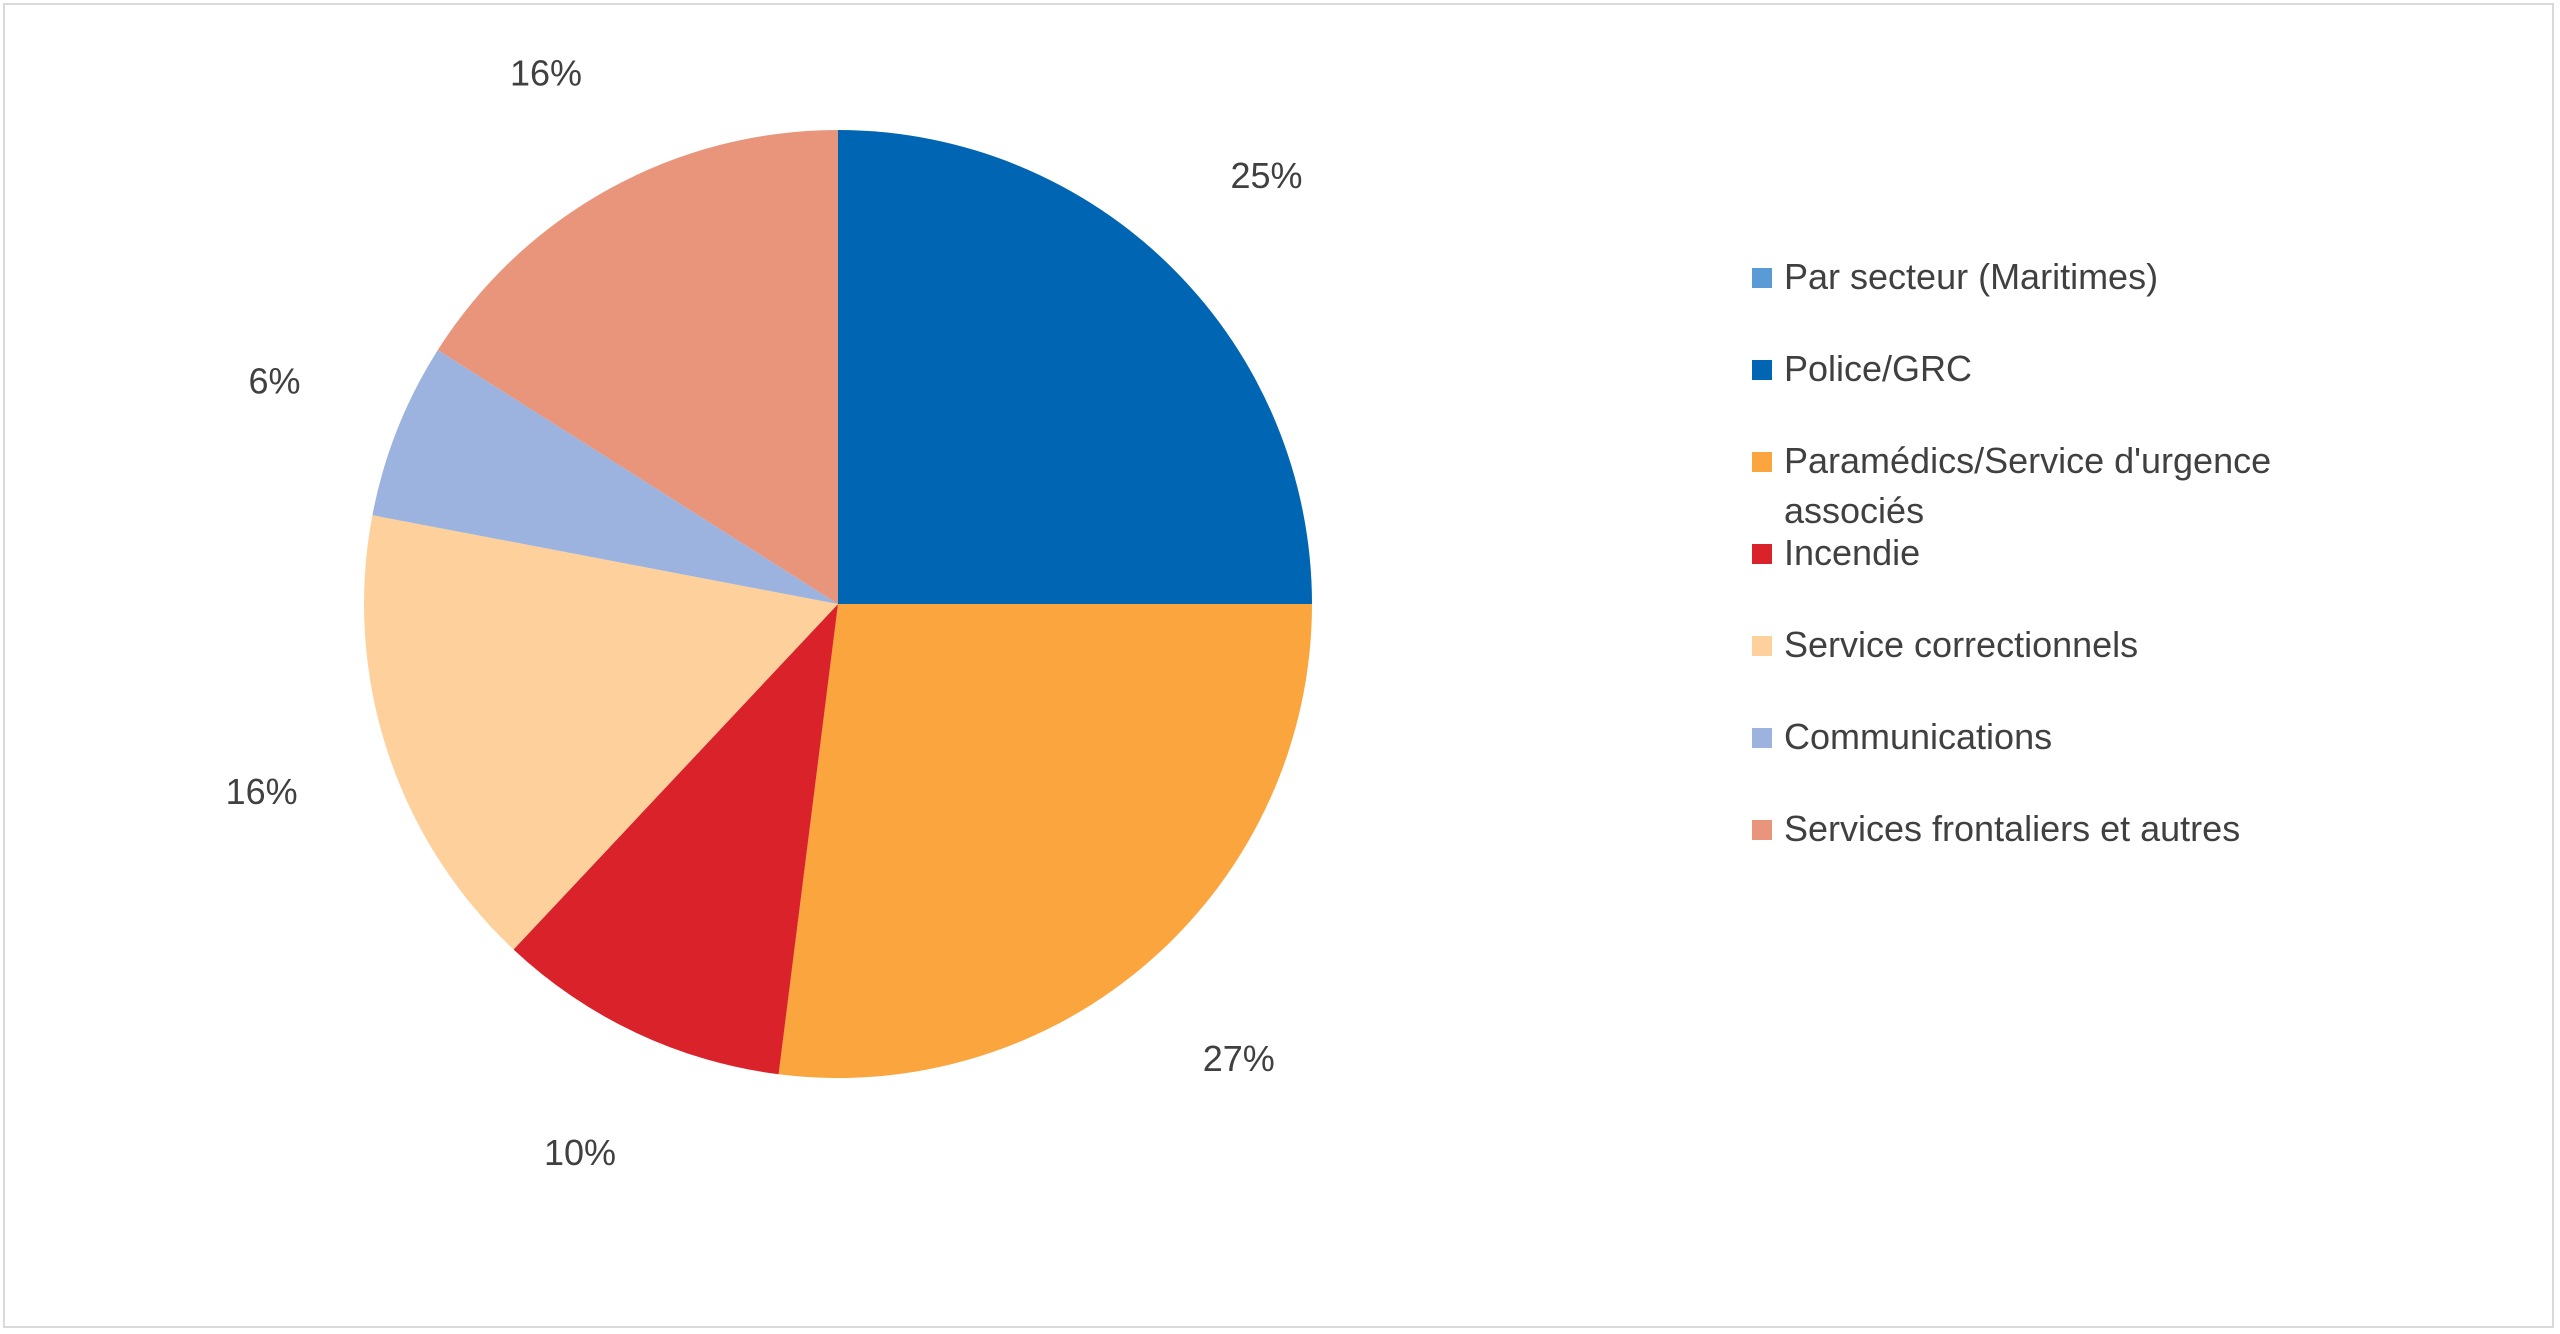 This screenshot has height=1334, width=2560. I want to click on legend-item: Par secteur (Maritimes), so click(2032, 277).